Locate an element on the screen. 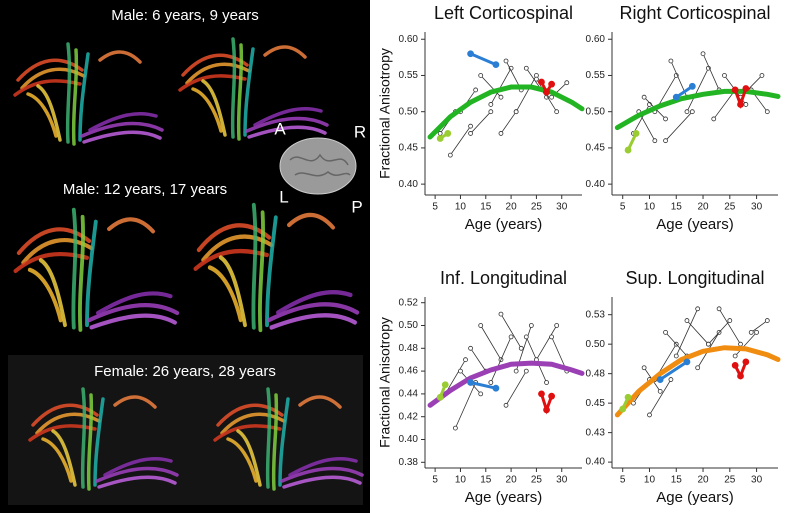 This screenshot has height=513, width=800. chart-title: Left Corticospinal is located at coordinates (503, 13).